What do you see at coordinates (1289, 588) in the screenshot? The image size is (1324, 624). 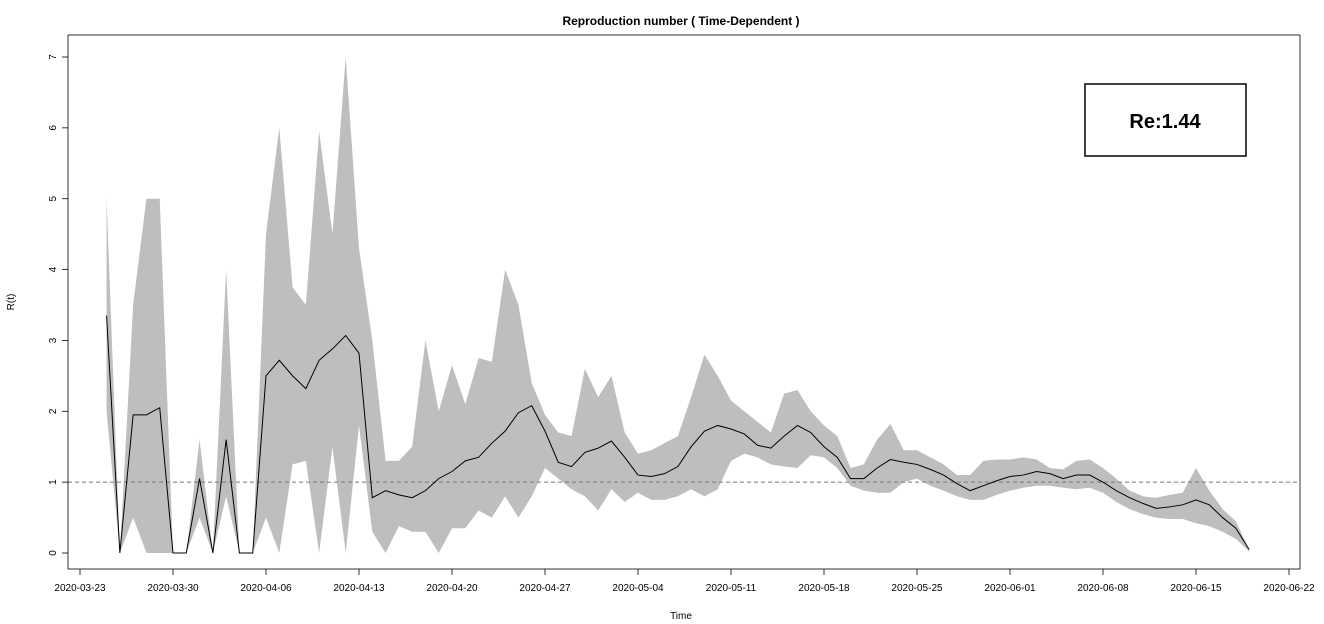 I see `x-tick-label: 2020-06-22` at bounding box center [1289, 588].